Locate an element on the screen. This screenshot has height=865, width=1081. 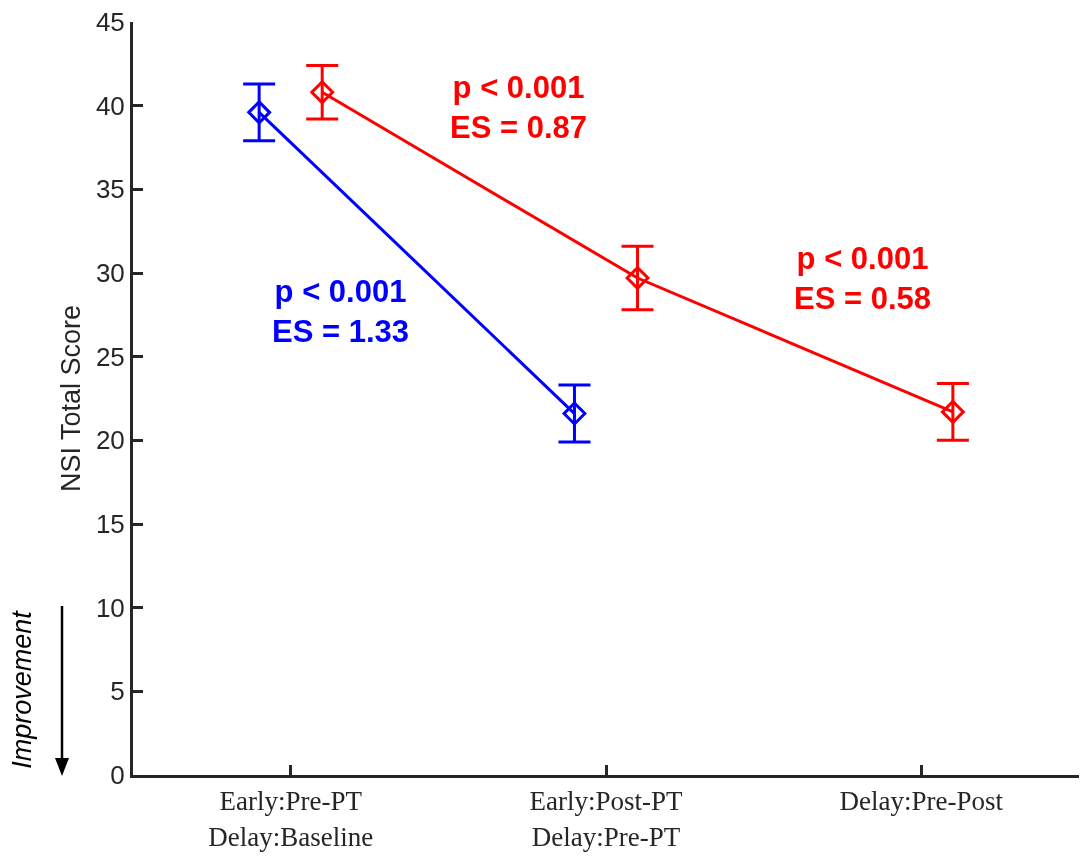
y-tick-label: 5 is located at coordinates (117, 691).